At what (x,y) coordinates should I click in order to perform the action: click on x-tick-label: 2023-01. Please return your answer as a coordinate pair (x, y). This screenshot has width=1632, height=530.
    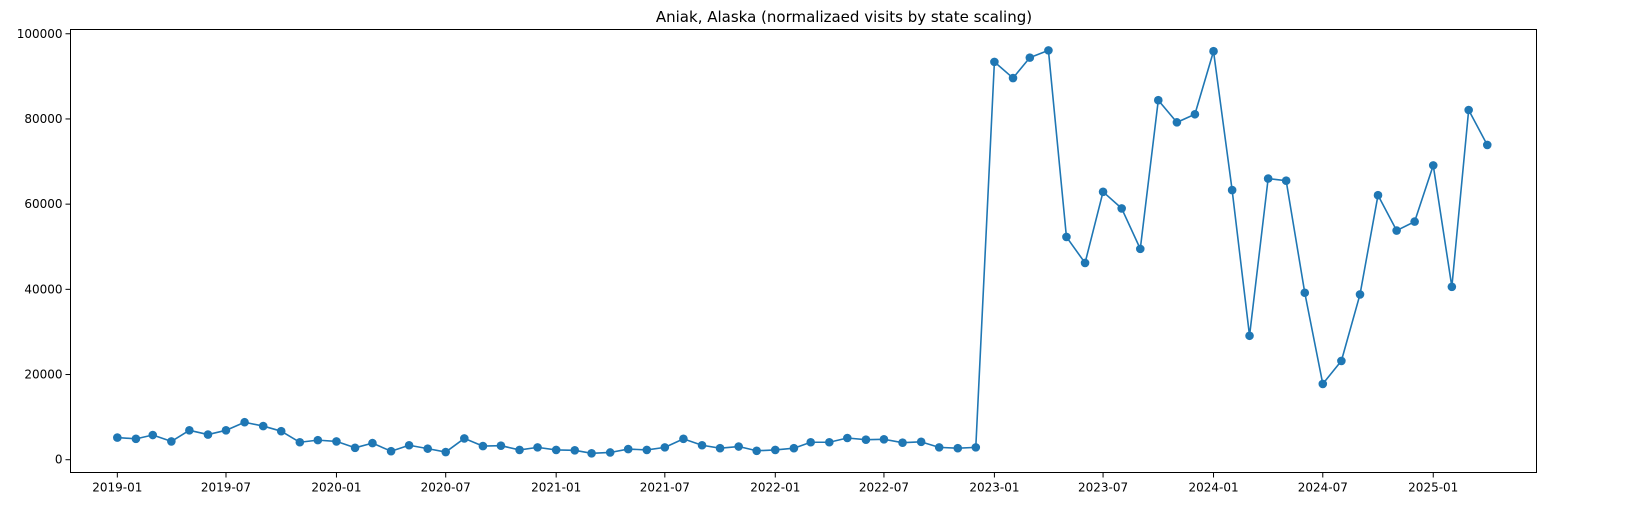
    Looking at the image, I should click on (994, 488).